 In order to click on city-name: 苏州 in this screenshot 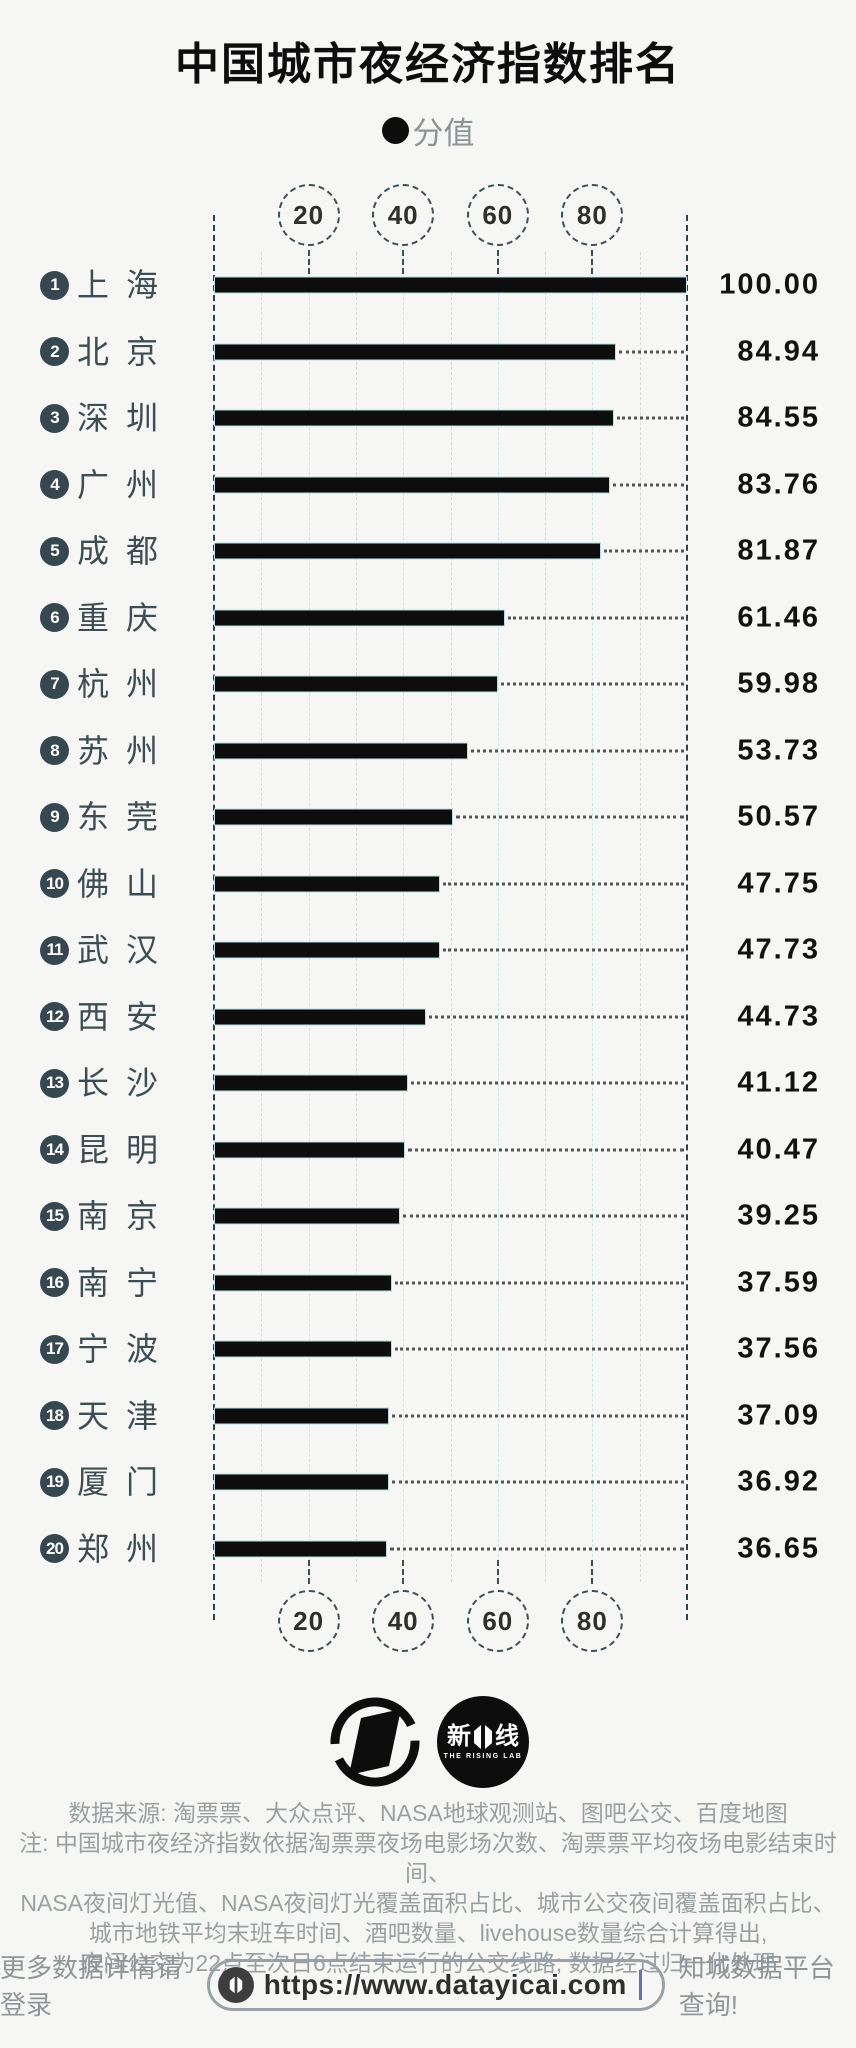, I will do `click(117, 751)`.